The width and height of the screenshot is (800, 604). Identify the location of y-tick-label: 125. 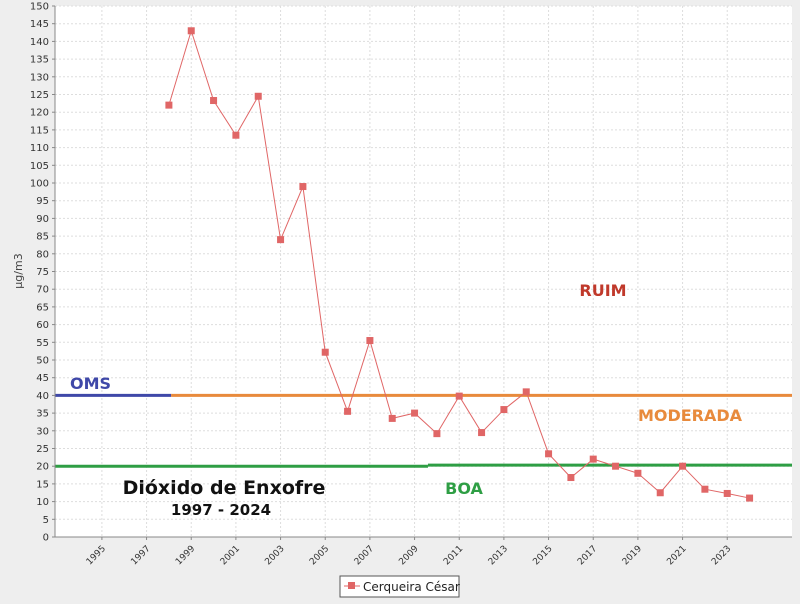
(39, 95).